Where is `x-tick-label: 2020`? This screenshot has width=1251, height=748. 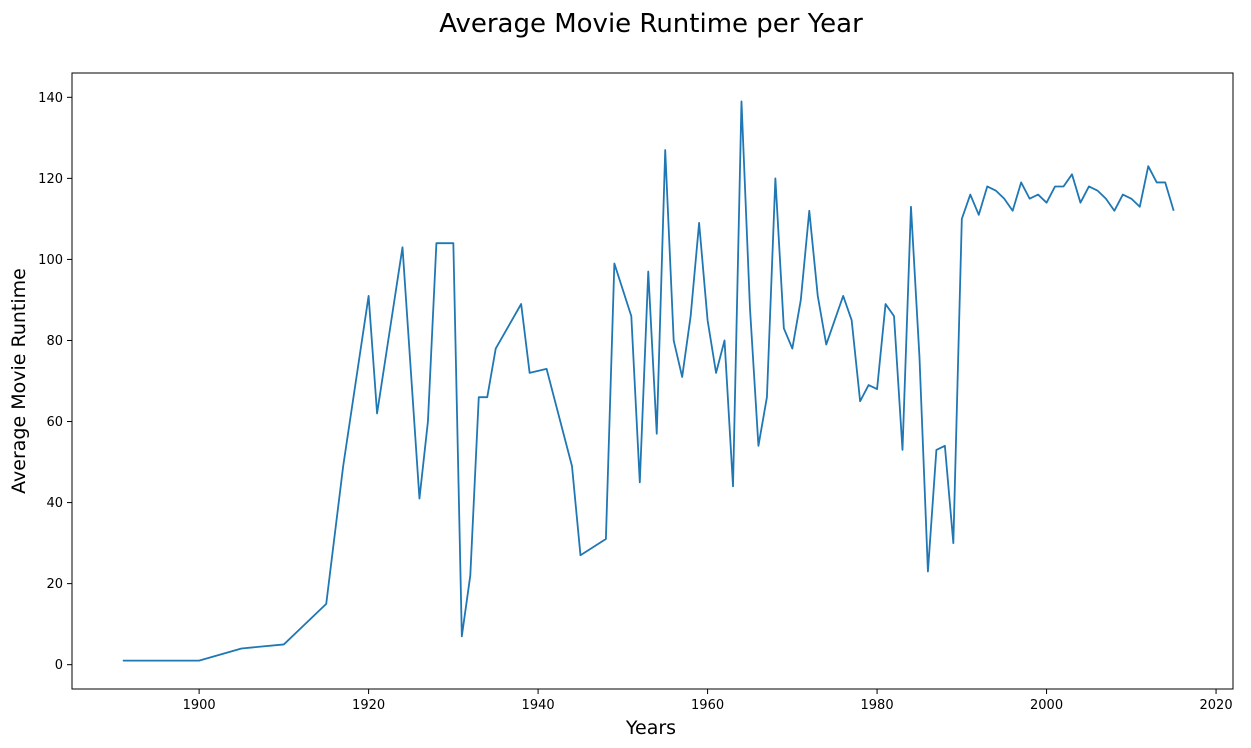
x-tick-label: 2020 is located at coordinates (1216, 705).